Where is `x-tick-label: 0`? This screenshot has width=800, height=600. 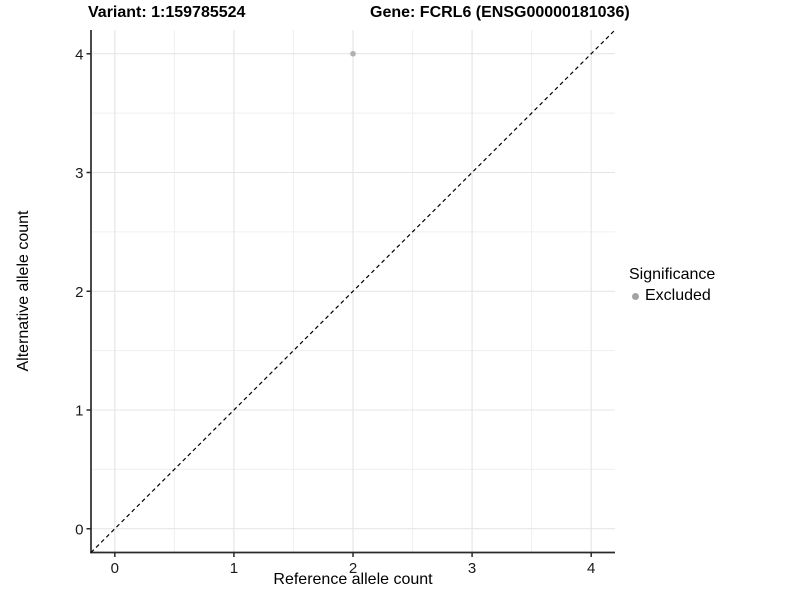 x-tick-label: 0 is located at coordinates (115, 568).